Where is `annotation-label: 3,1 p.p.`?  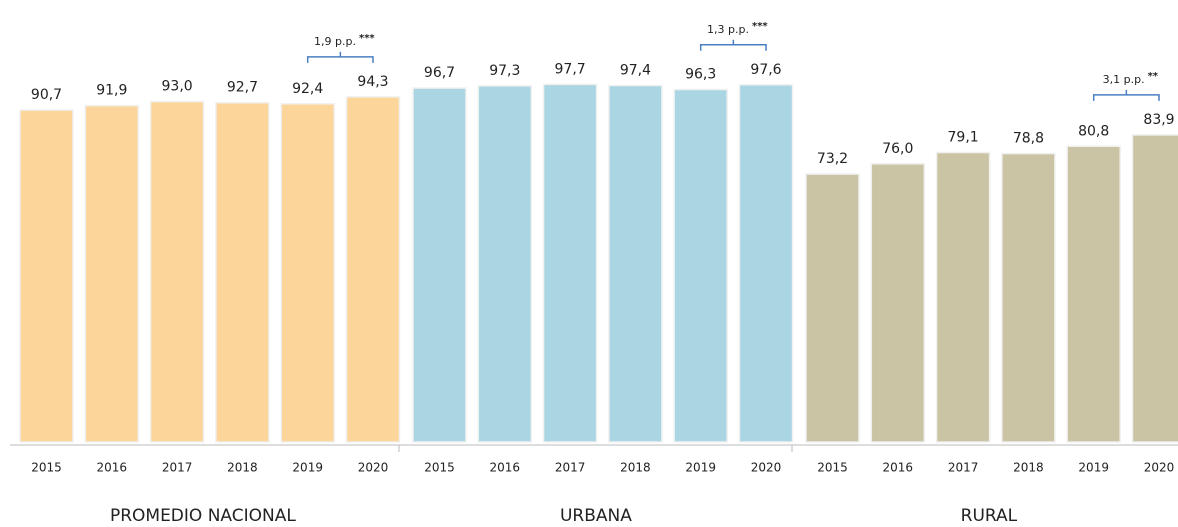
annotation-label: 3,1 p.p. is located at coordinates (1124, 79).